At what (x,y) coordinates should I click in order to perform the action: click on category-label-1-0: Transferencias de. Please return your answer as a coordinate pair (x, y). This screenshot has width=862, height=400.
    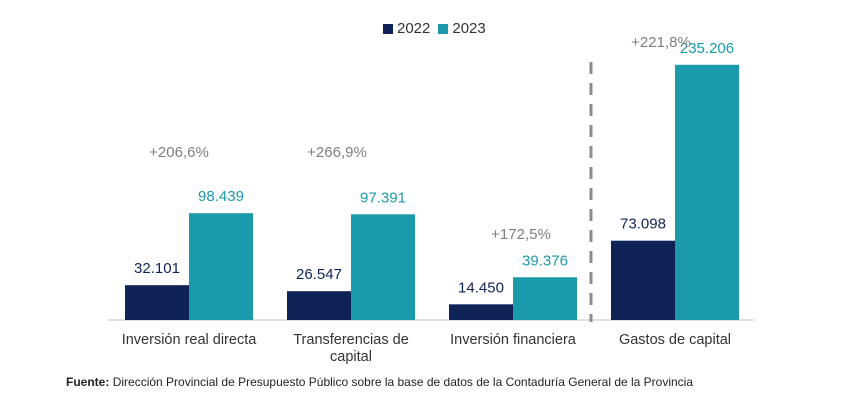
    Looking at the image, I should click on (351, 340).